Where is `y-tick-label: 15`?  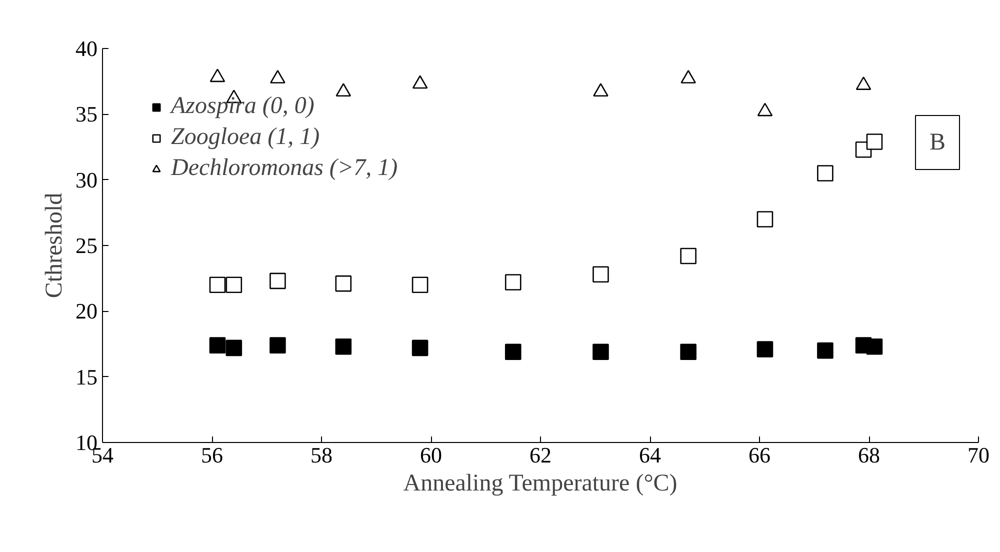
y-tick-label: 15 is located at coordinates (87, 377).